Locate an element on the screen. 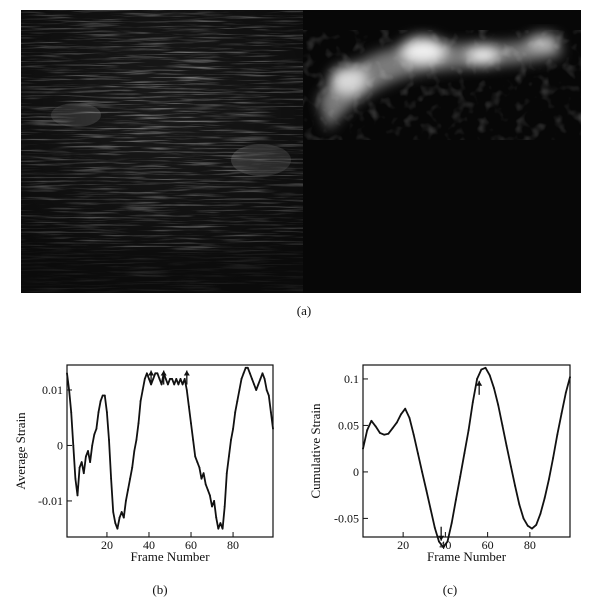  caption-a: (a) is located at coordinates (304, 310).